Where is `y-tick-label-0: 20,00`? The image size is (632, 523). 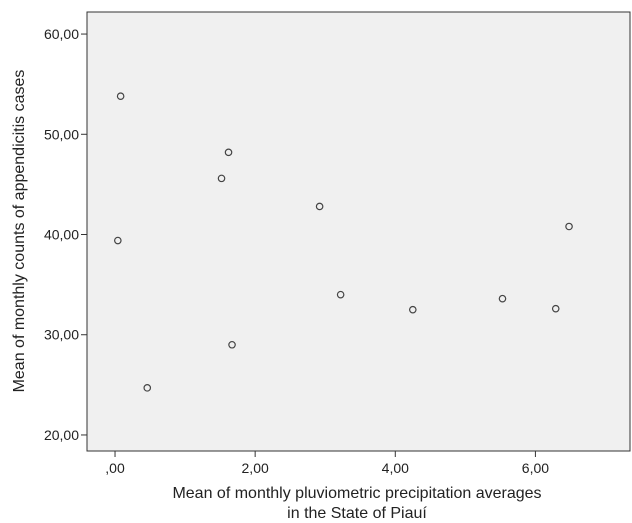 y-tick-label-0: 20,00 is located at coordinates (61, 435).